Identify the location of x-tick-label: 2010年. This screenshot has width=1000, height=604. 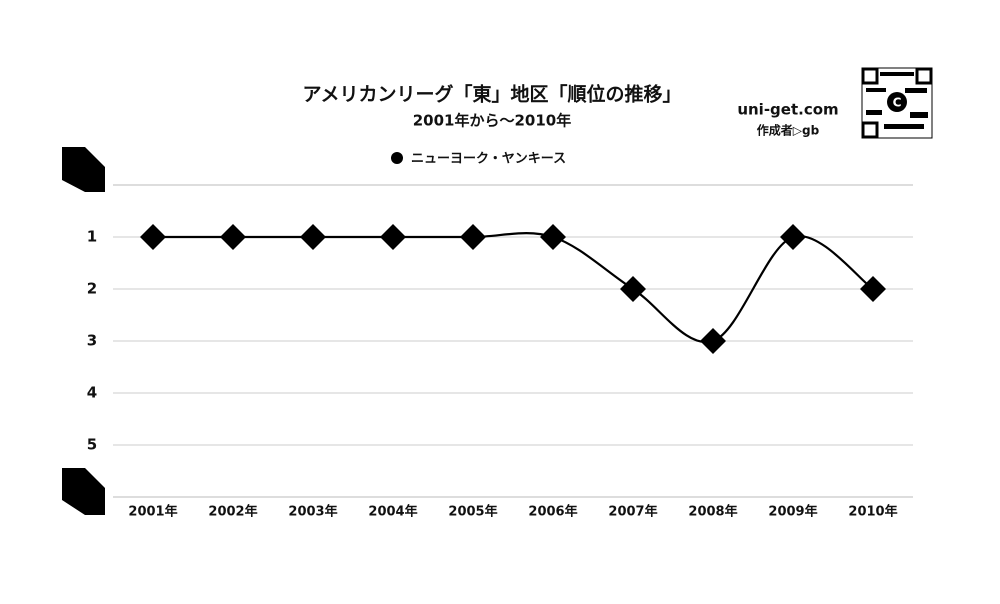
(872, 512).